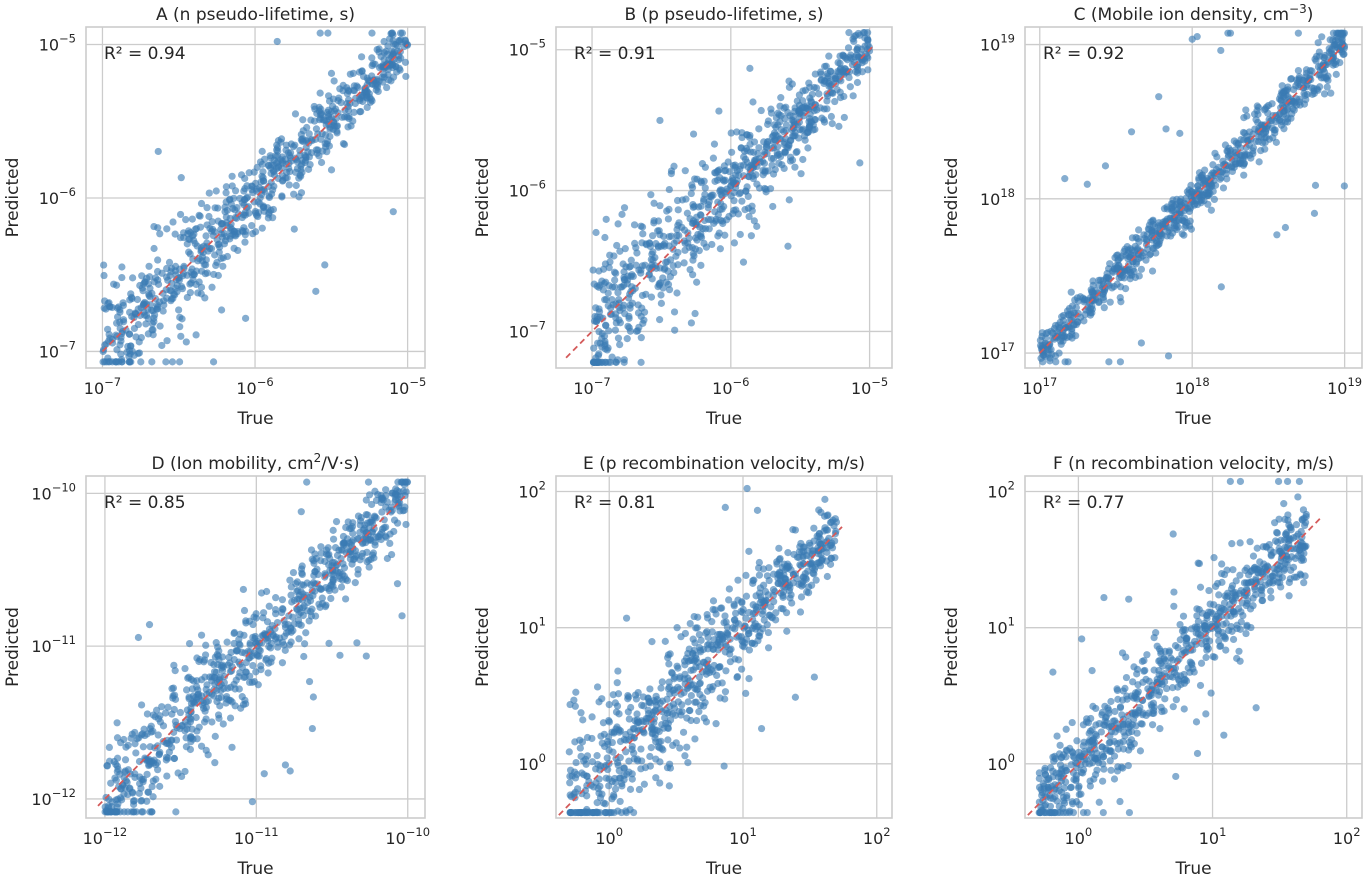  I want to click on x-tick-label: 102, so click(877, 836).